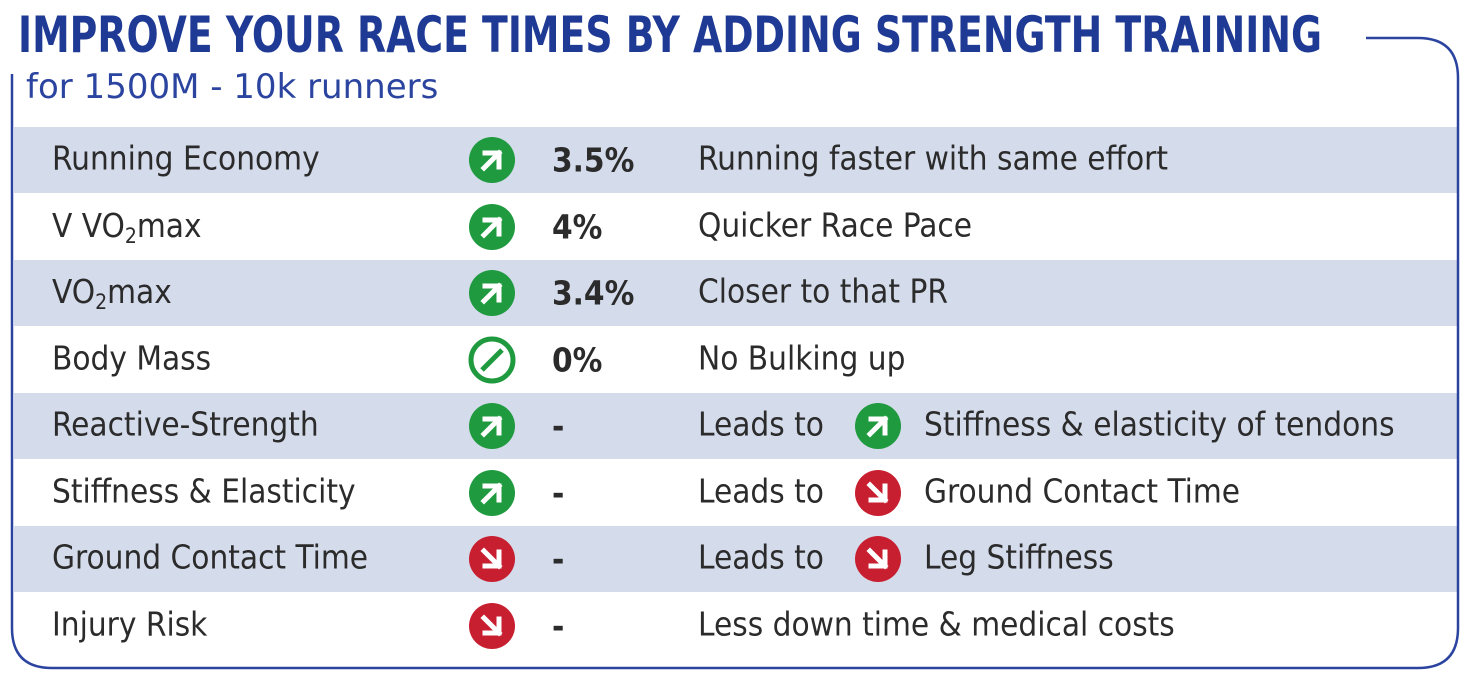  What do you see at coordinates (835, 225) in the screenshot?
I see `row-description: Quicker Race Pace` at bounding box center [835, 225].